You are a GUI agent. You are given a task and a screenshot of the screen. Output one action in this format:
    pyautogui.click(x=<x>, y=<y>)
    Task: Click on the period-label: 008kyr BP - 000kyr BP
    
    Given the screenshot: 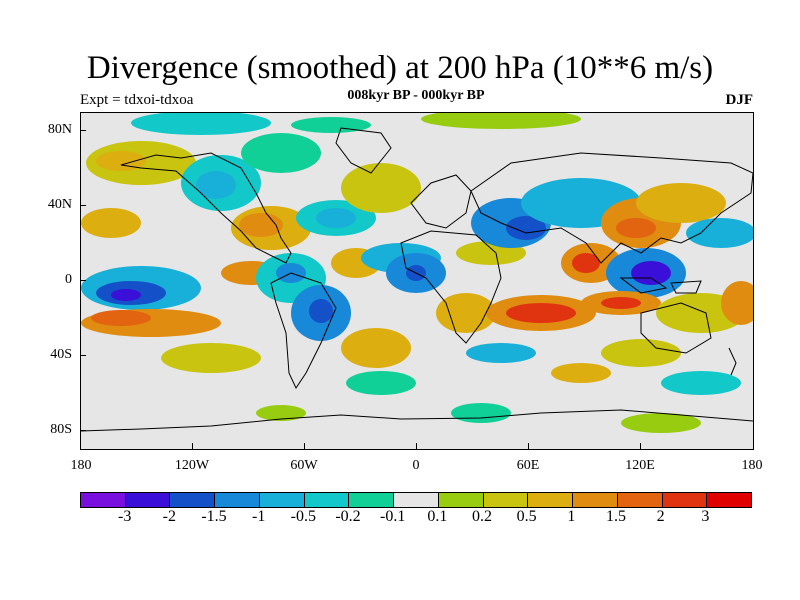 What is the action you would take?
    pyautogui.click(x=416, y=95)
    